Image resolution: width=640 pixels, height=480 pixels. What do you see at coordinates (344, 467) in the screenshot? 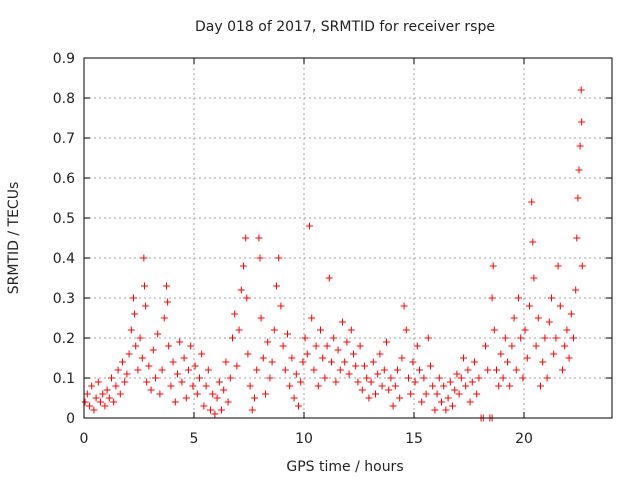
I see `x-axis-label: GPS time / hours` at bounding box center [344, 467].